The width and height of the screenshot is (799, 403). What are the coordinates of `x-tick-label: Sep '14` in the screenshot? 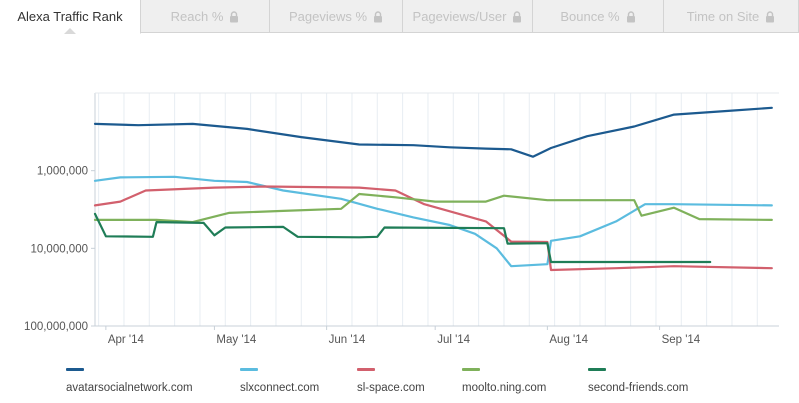 It's located at (681, 340).